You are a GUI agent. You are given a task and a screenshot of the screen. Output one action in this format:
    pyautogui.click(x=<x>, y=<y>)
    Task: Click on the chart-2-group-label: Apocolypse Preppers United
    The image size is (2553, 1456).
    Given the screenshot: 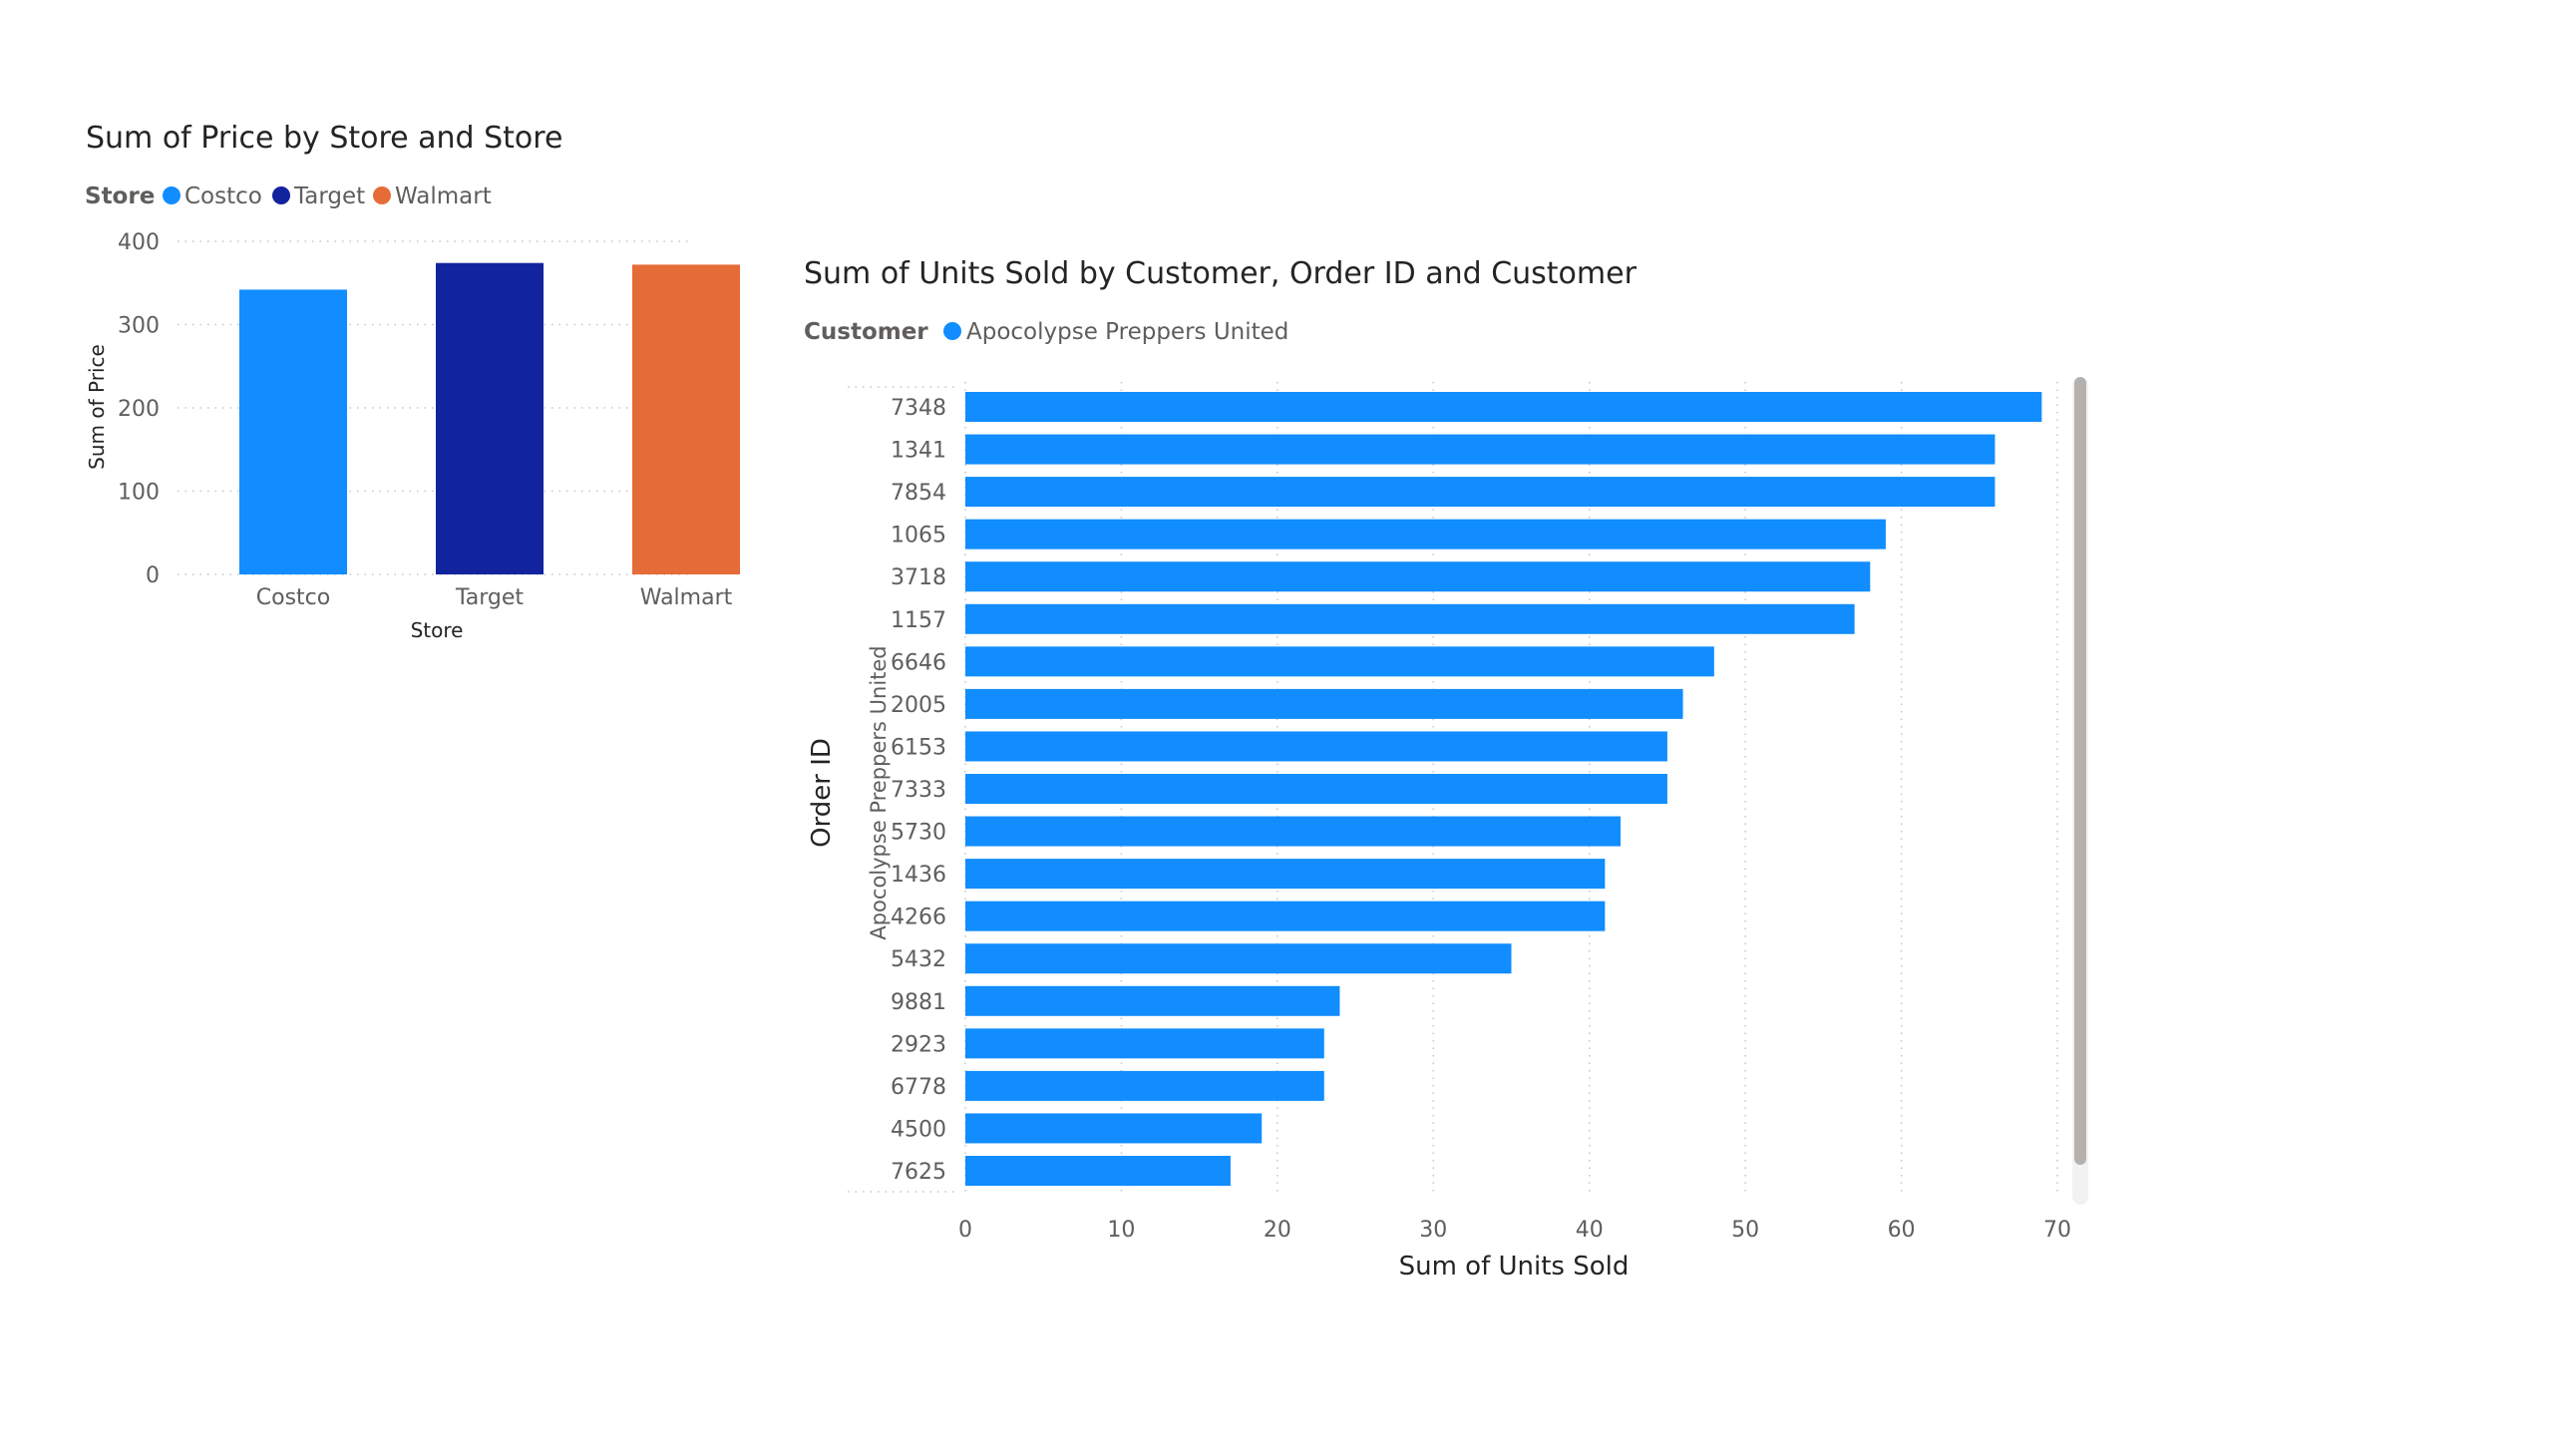 What is the action you would take?
    pyautogui.click(x=879, y=792)
    